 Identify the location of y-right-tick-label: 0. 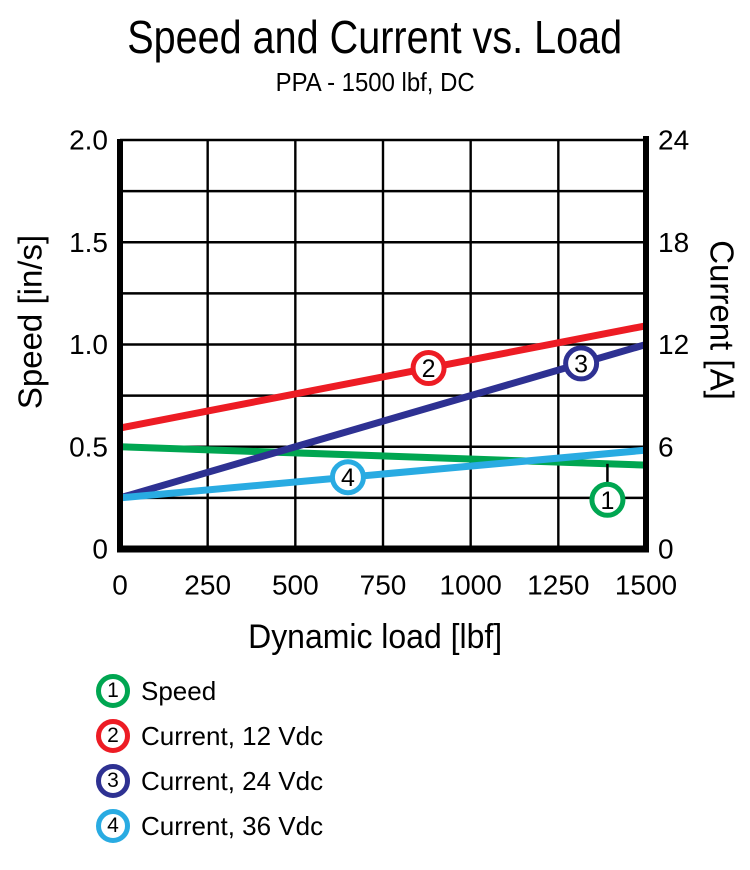
(666, 549).